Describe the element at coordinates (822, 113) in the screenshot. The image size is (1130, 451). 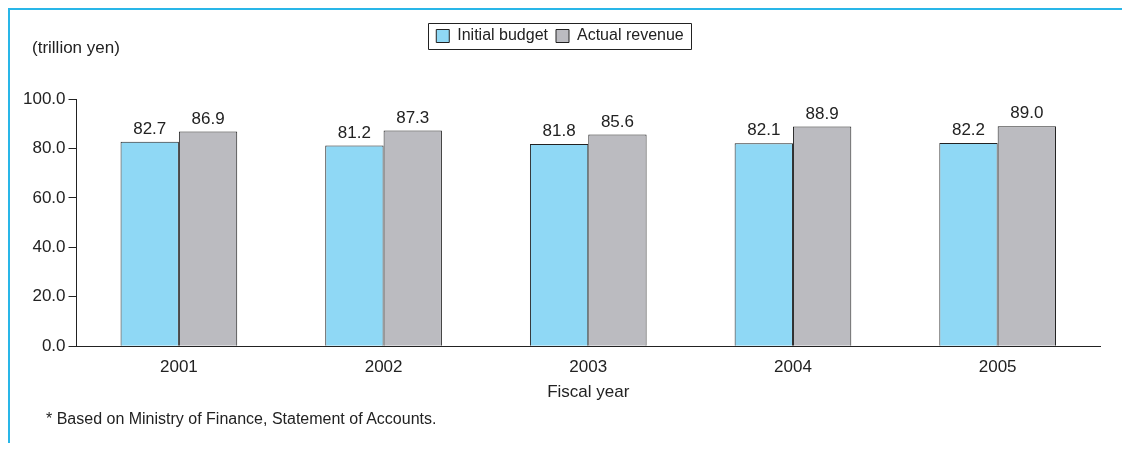
I see `data-label: 88.9` at that location.